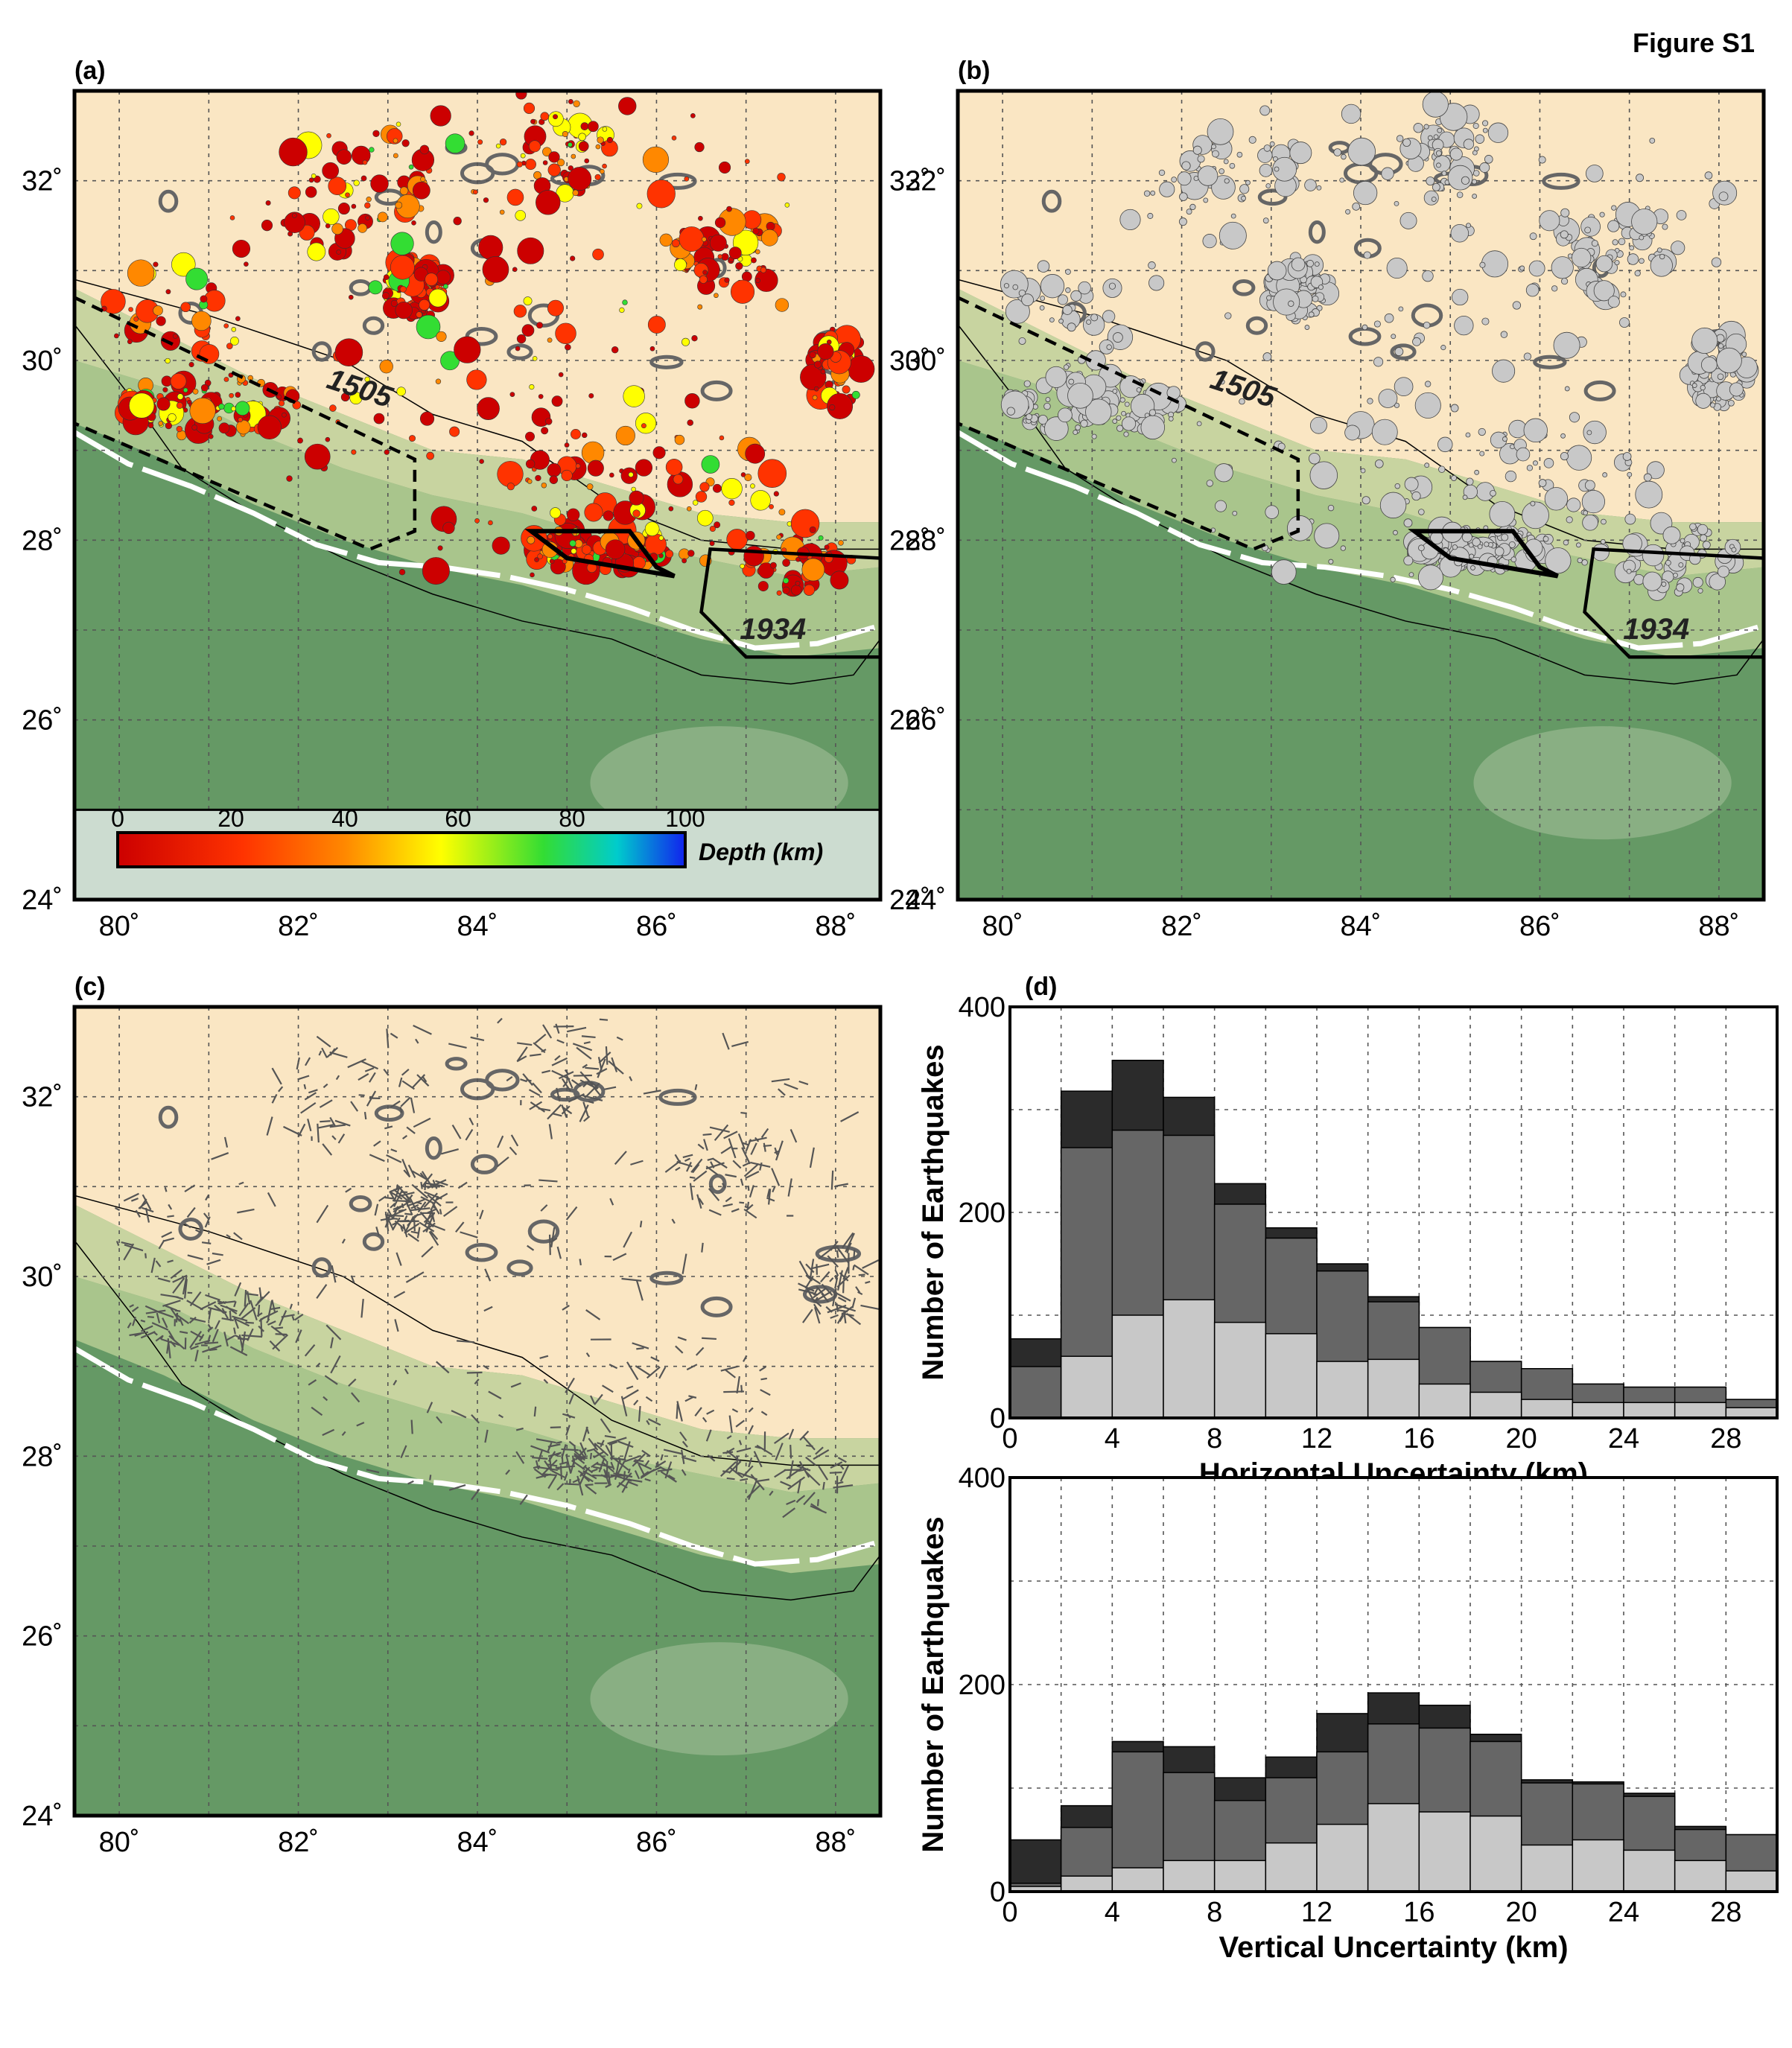 The image size is (1792, 2048). What do you see at coordinates (925, 721) in the screenshot?
I see `lat-tick-label: 26˚` at bounding box center [925, 721].